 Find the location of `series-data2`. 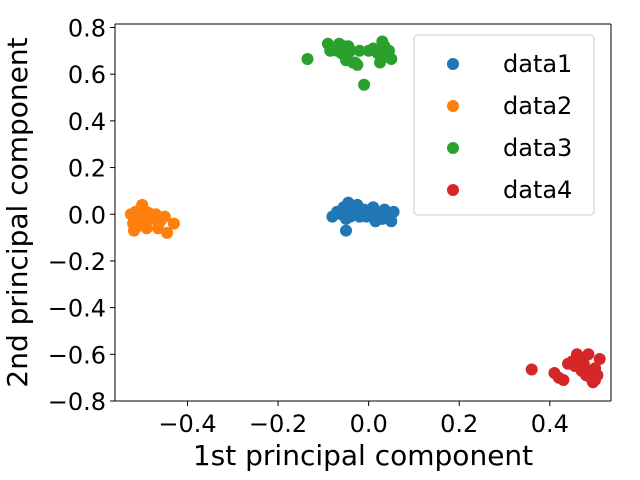

series-data2 is located at coordinates (152, 218).